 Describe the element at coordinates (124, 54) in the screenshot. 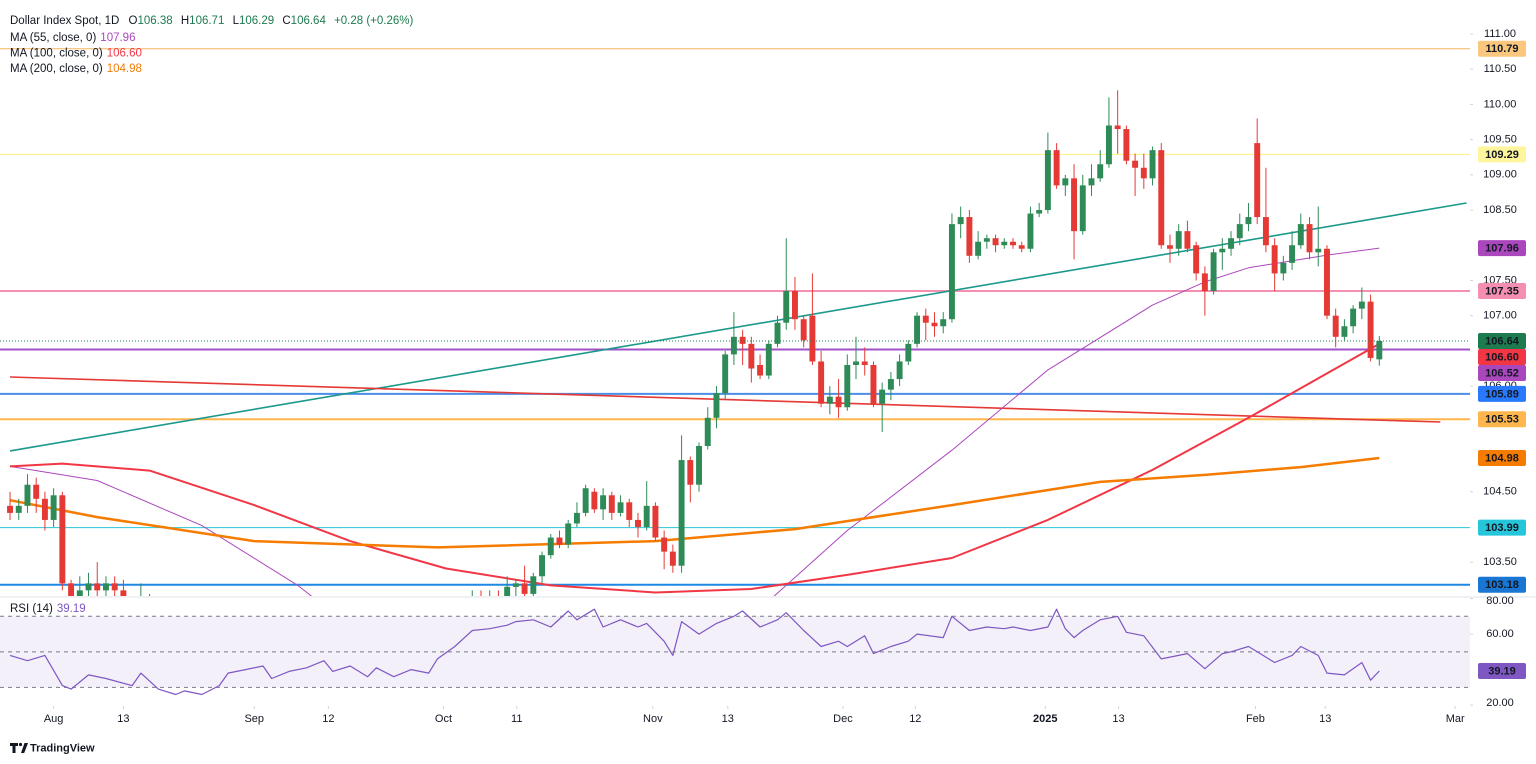

I see `ma-value: 106.60` at that location.